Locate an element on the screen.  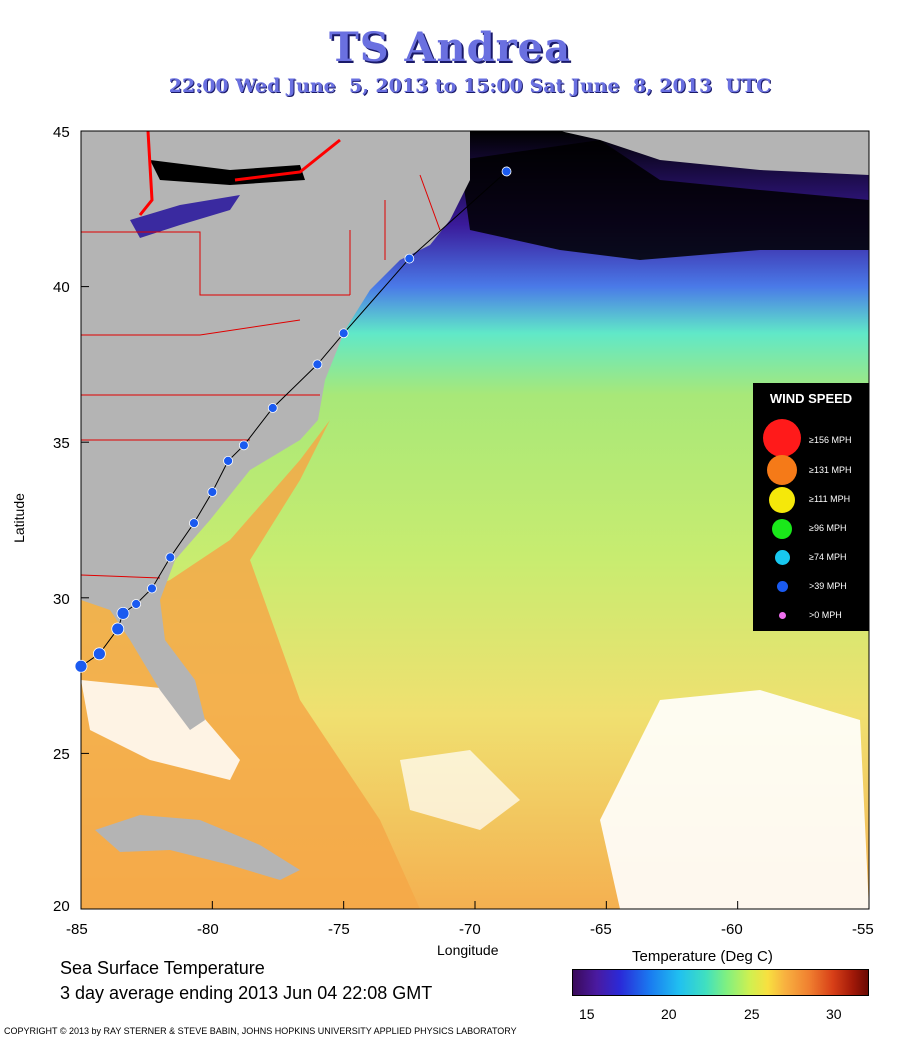
x-tick-minus70: -70 is located at coordinates (470, 929).